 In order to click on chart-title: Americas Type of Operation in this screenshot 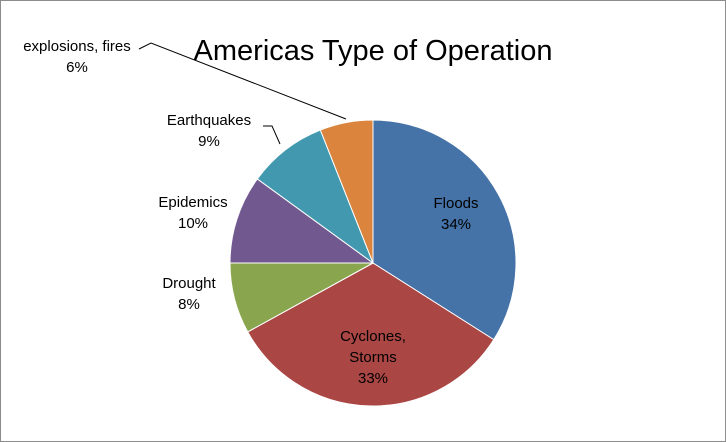, I will do `click(373, 51)`.